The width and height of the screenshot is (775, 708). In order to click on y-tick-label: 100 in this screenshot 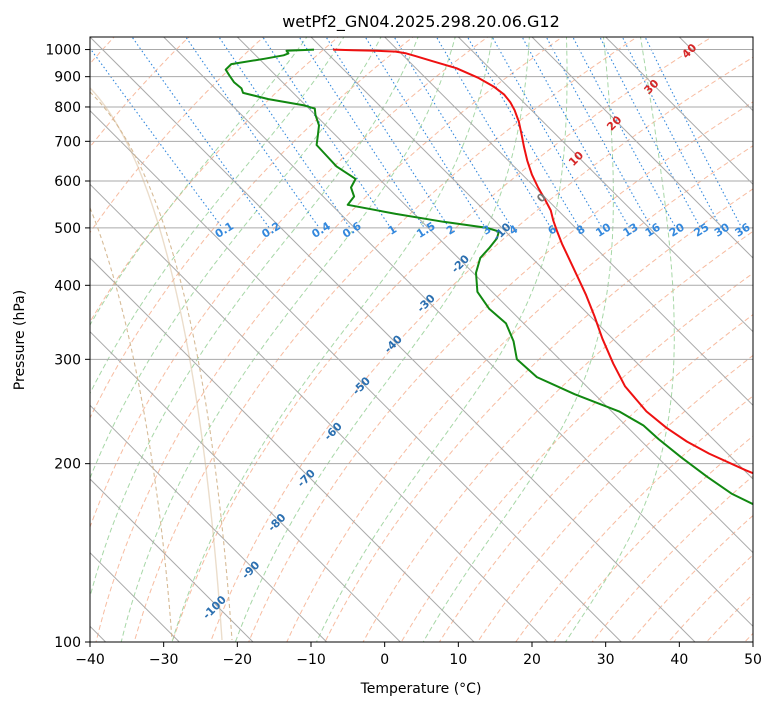, I will do `click(67, 643)`.